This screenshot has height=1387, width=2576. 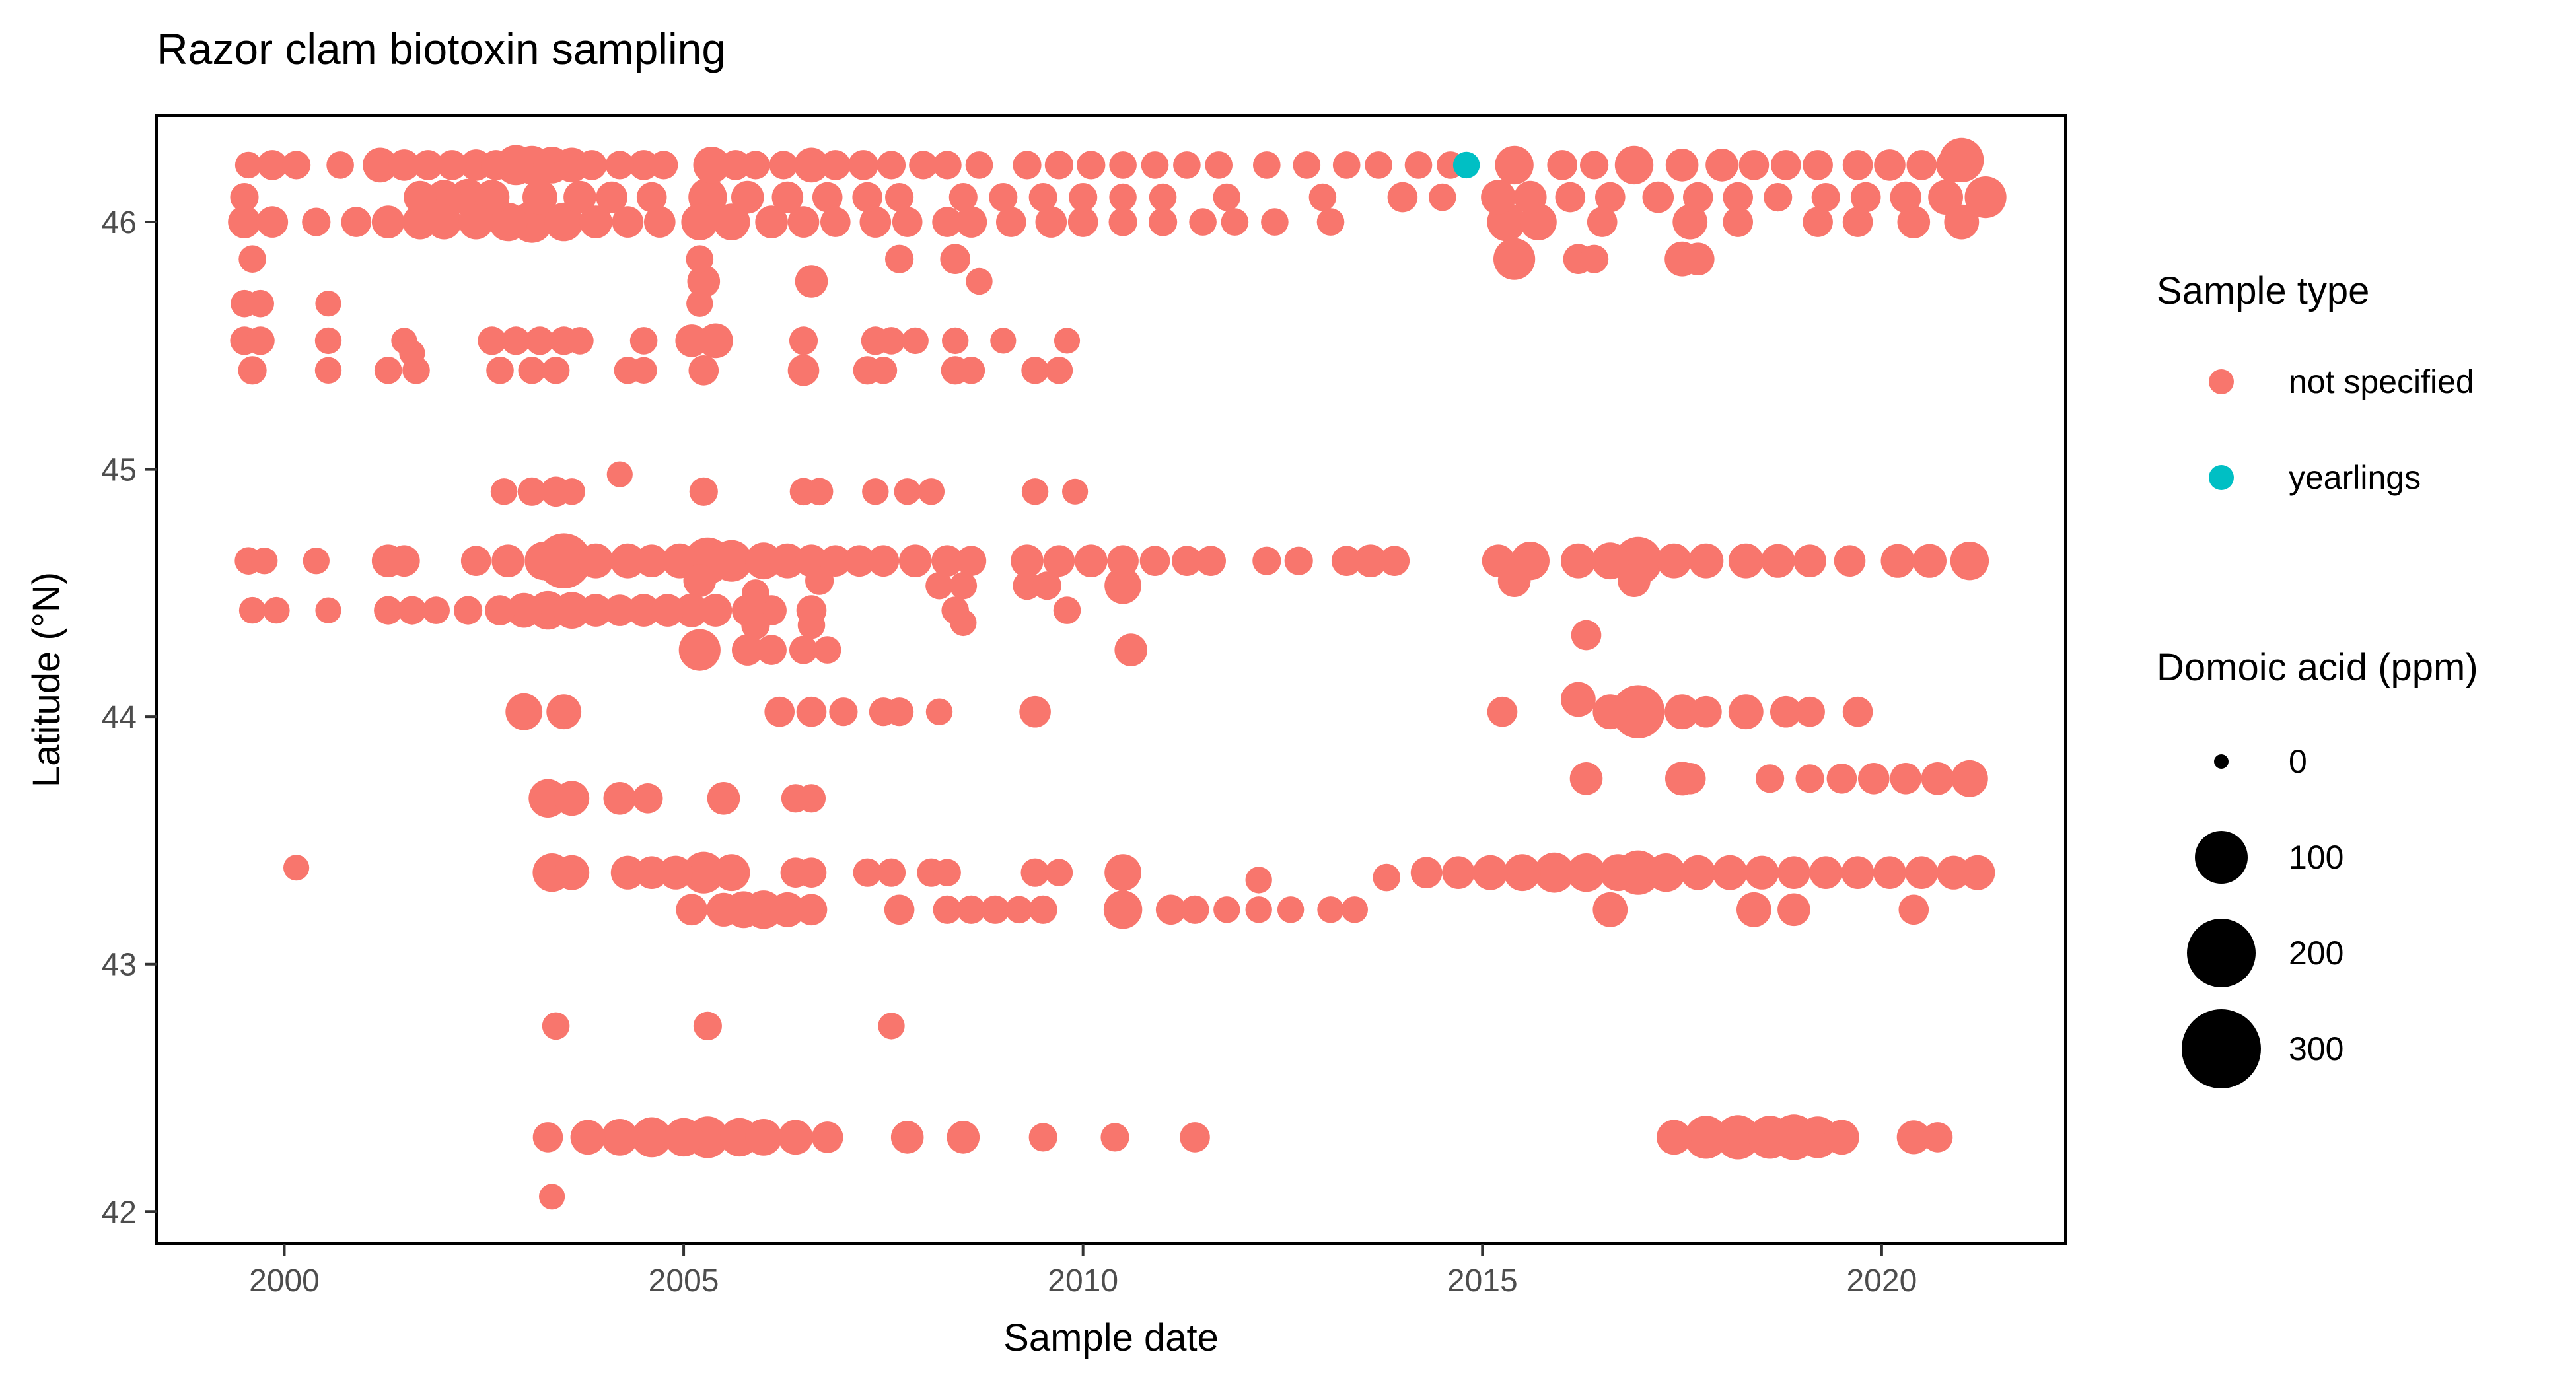 What do you see at coordinates (2316, 857) in the screenshot?
I see `legend-size-label: 100` at bounding box center [2316, 857].